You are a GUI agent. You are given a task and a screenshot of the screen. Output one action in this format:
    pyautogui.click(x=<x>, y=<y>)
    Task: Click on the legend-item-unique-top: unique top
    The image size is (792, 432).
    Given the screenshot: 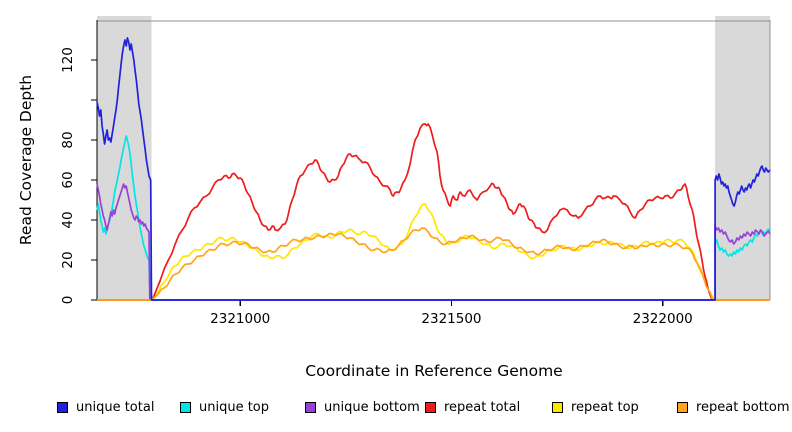 What is the action you would take?
    pyautogui.click(x=224, y=407)
    